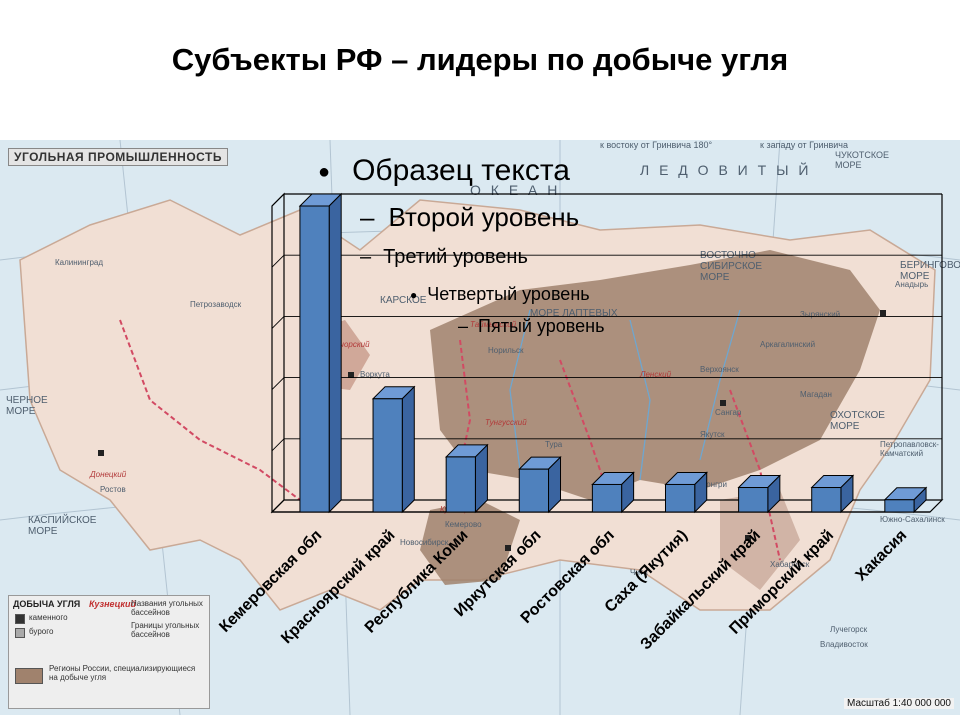 This screenshot has height=720, width=960. I want to click on legend-swatch-region, so click(29, 676).